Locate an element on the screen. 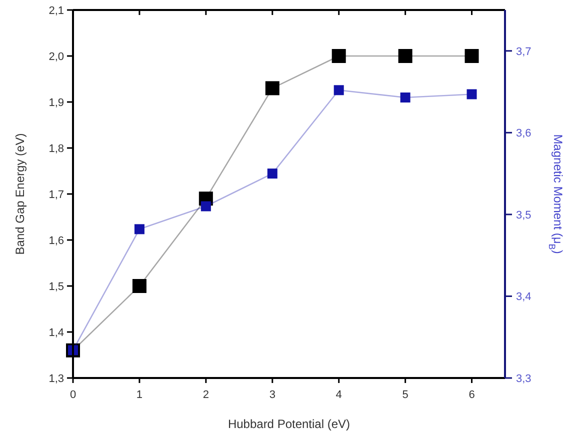  y-tick-label: 1,3 is located at coordinates (56, 379).